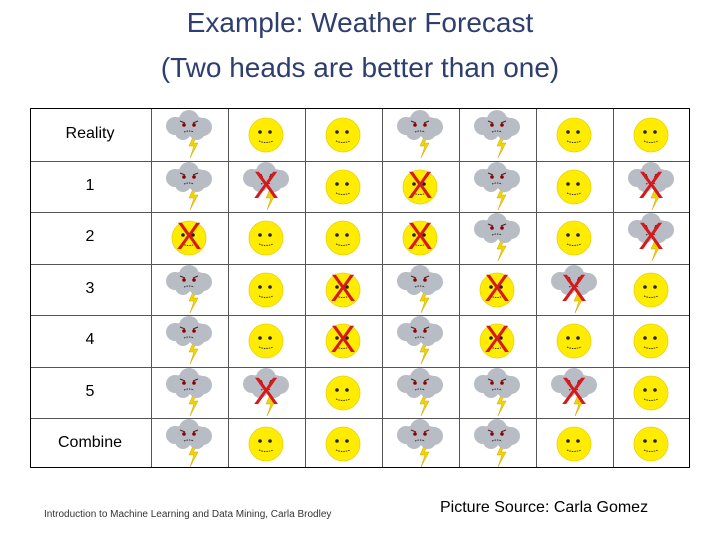 This screenshot has height=540, width=720. I want to click on row-label: Combine, so click(90, 442).